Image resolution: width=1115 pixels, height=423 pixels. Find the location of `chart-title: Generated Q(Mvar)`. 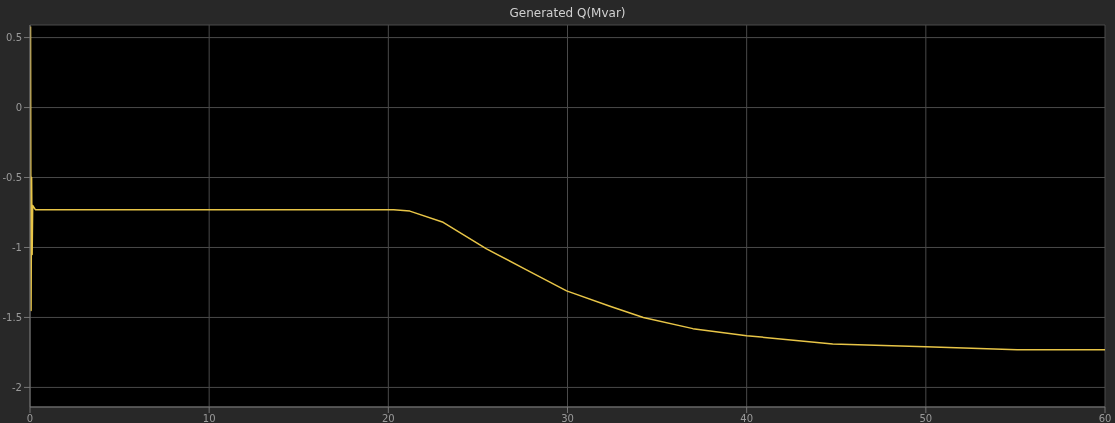

chart-title: Generated Q(Mvar) is located at coordinates (567, 13).